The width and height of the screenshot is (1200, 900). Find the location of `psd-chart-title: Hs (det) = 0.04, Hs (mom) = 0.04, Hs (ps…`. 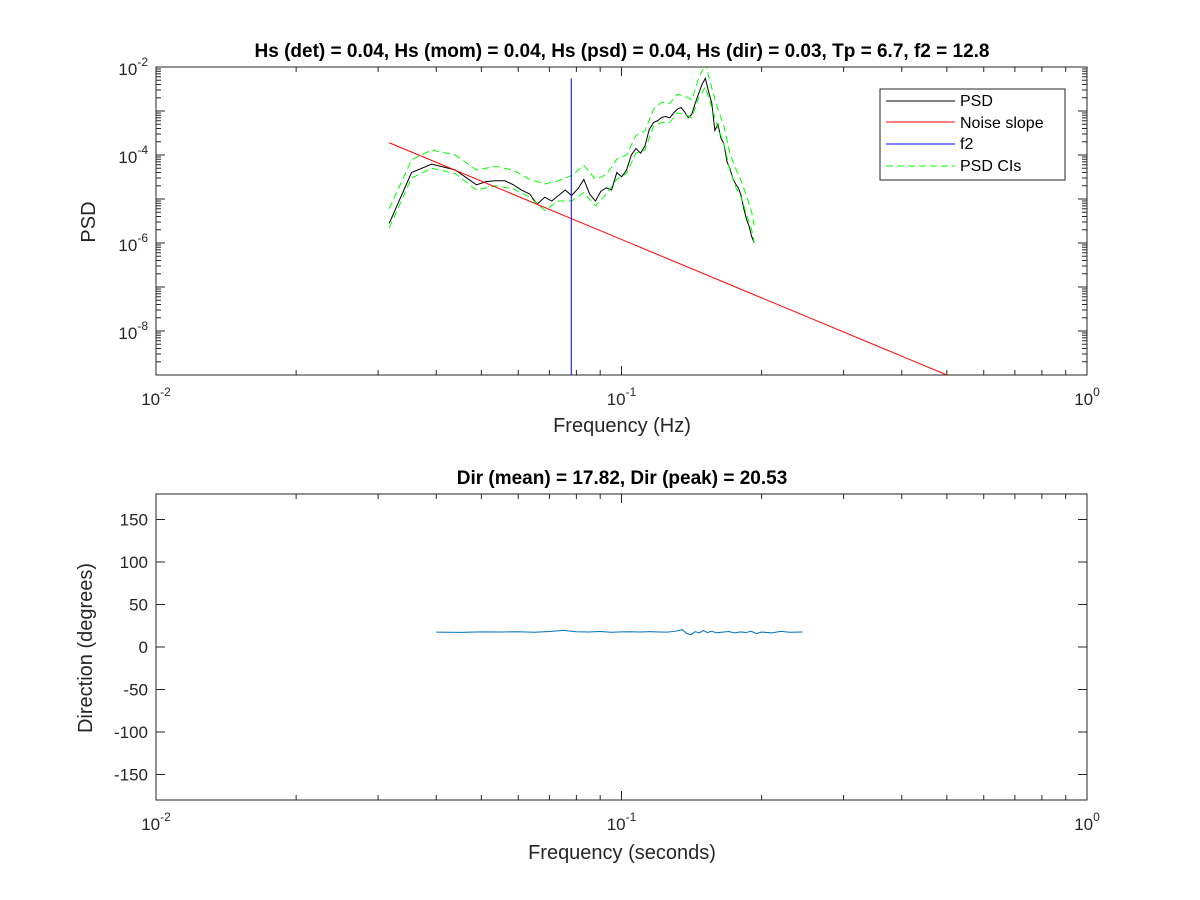

psd-chart-title: Hs (det) = 0.04, Hs (mom) = 0.04, Hs (ps… is located at coordinates (622, 51).